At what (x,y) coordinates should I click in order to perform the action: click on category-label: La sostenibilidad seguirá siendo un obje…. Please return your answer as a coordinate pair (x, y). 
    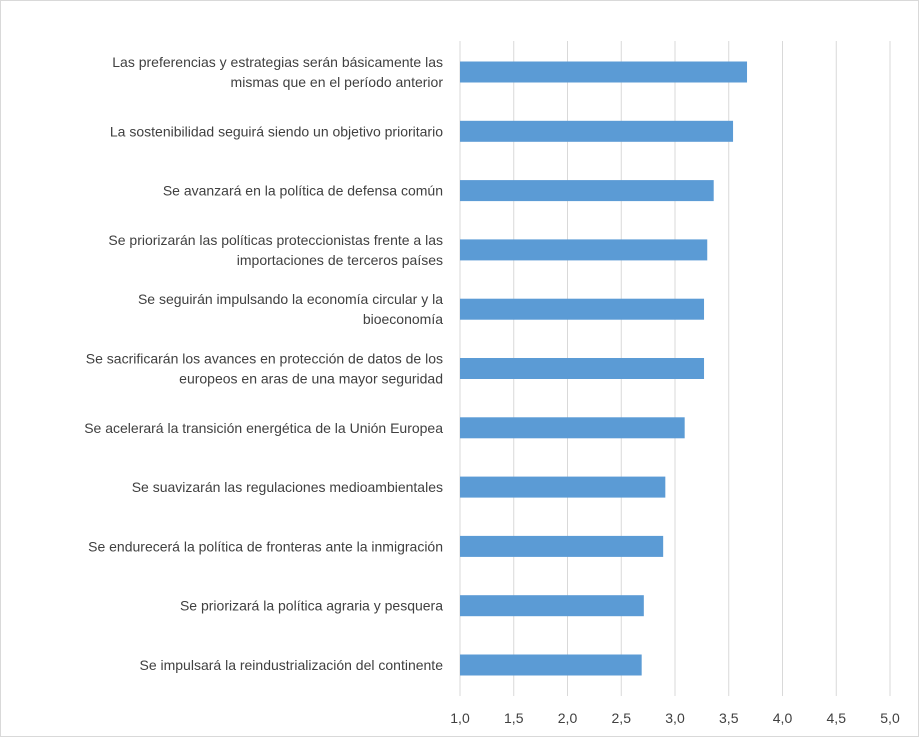
    Looking at the image, I should click on (276, 131).